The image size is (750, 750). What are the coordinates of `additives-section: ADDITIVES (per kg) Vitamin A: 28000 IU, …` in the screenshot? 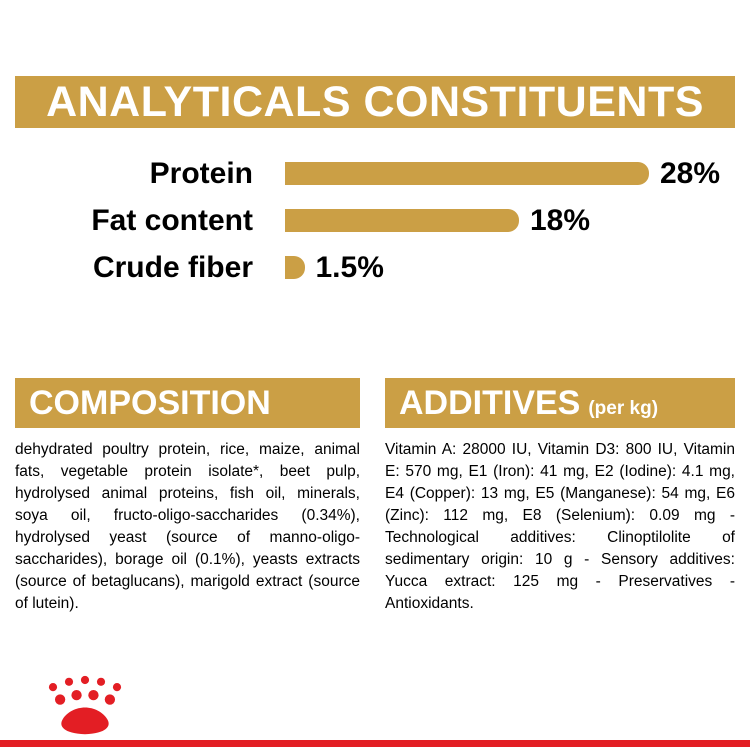 It's located at (560, 496).